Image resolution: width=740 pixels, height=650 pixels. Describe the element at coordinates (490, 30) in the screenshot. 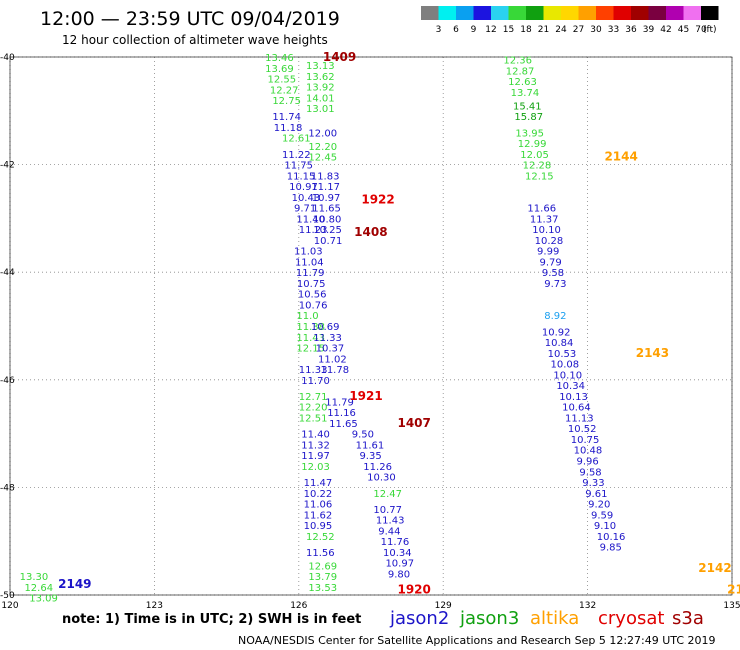

I see `scale-tick-label: 12` at that location.